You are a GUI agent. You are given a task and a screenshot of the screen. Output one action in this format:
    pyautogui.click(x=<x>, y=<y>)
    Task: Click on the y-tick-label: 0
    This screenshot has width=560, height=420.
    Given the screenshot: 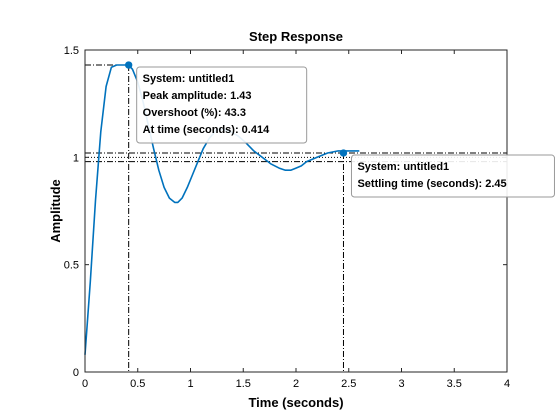 What is the action you would take?
    pyautogui.click(x=76, y=373)
    